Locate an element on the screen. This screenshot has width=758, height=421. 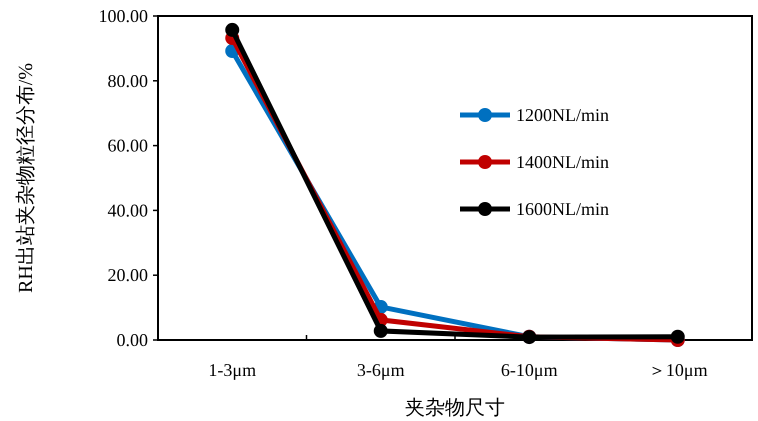
legend-label: 1200NL/min is located at coordinates (562, 115).